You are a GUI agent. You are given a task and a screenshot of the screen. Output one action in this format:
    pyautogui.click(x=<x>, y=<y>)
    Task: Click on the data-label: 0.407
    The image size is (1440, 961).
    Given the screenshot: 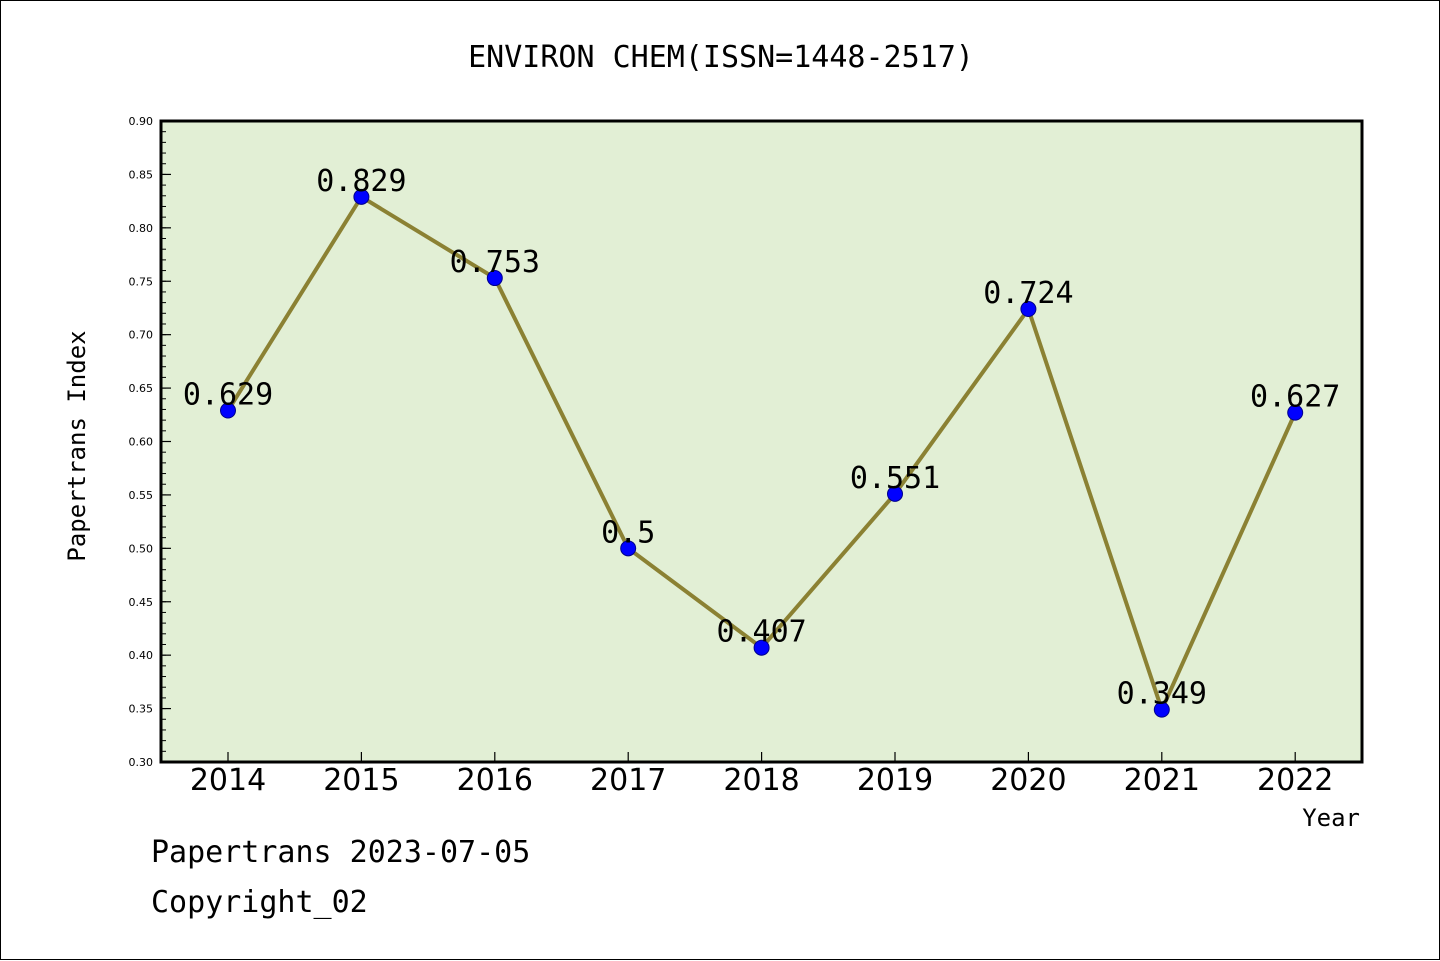 What is the action you would take?
    pyautogui.click(x=761, y=632)
    